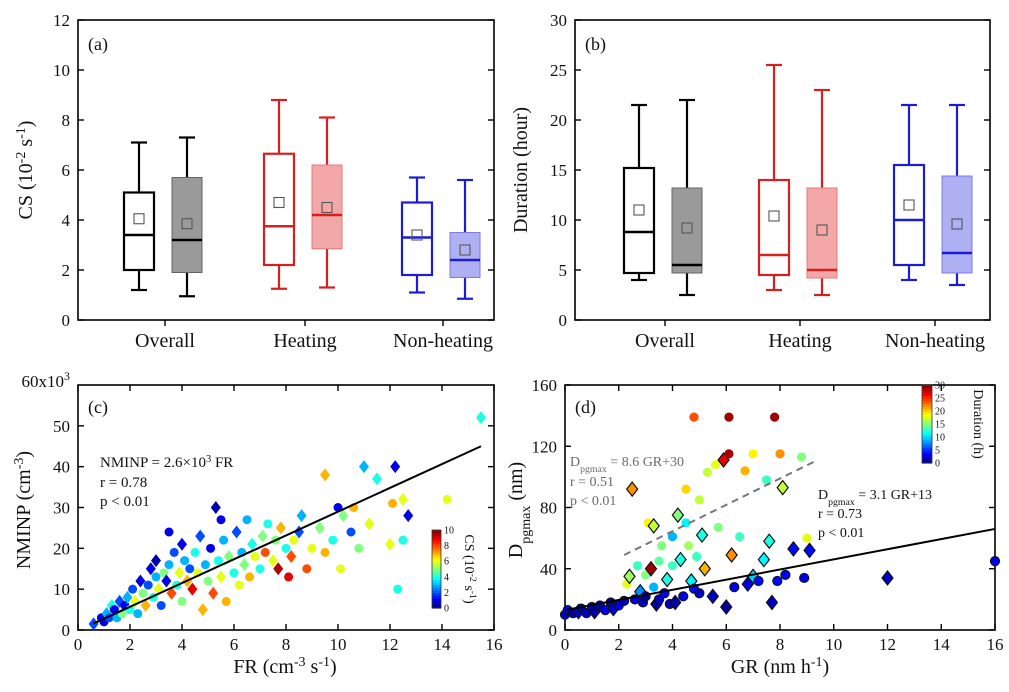 The height and width of the screenshot is (692, 1009). I want to click on panel-a-y-axis-label: CS (10-2 s-1), so click(26, 170).